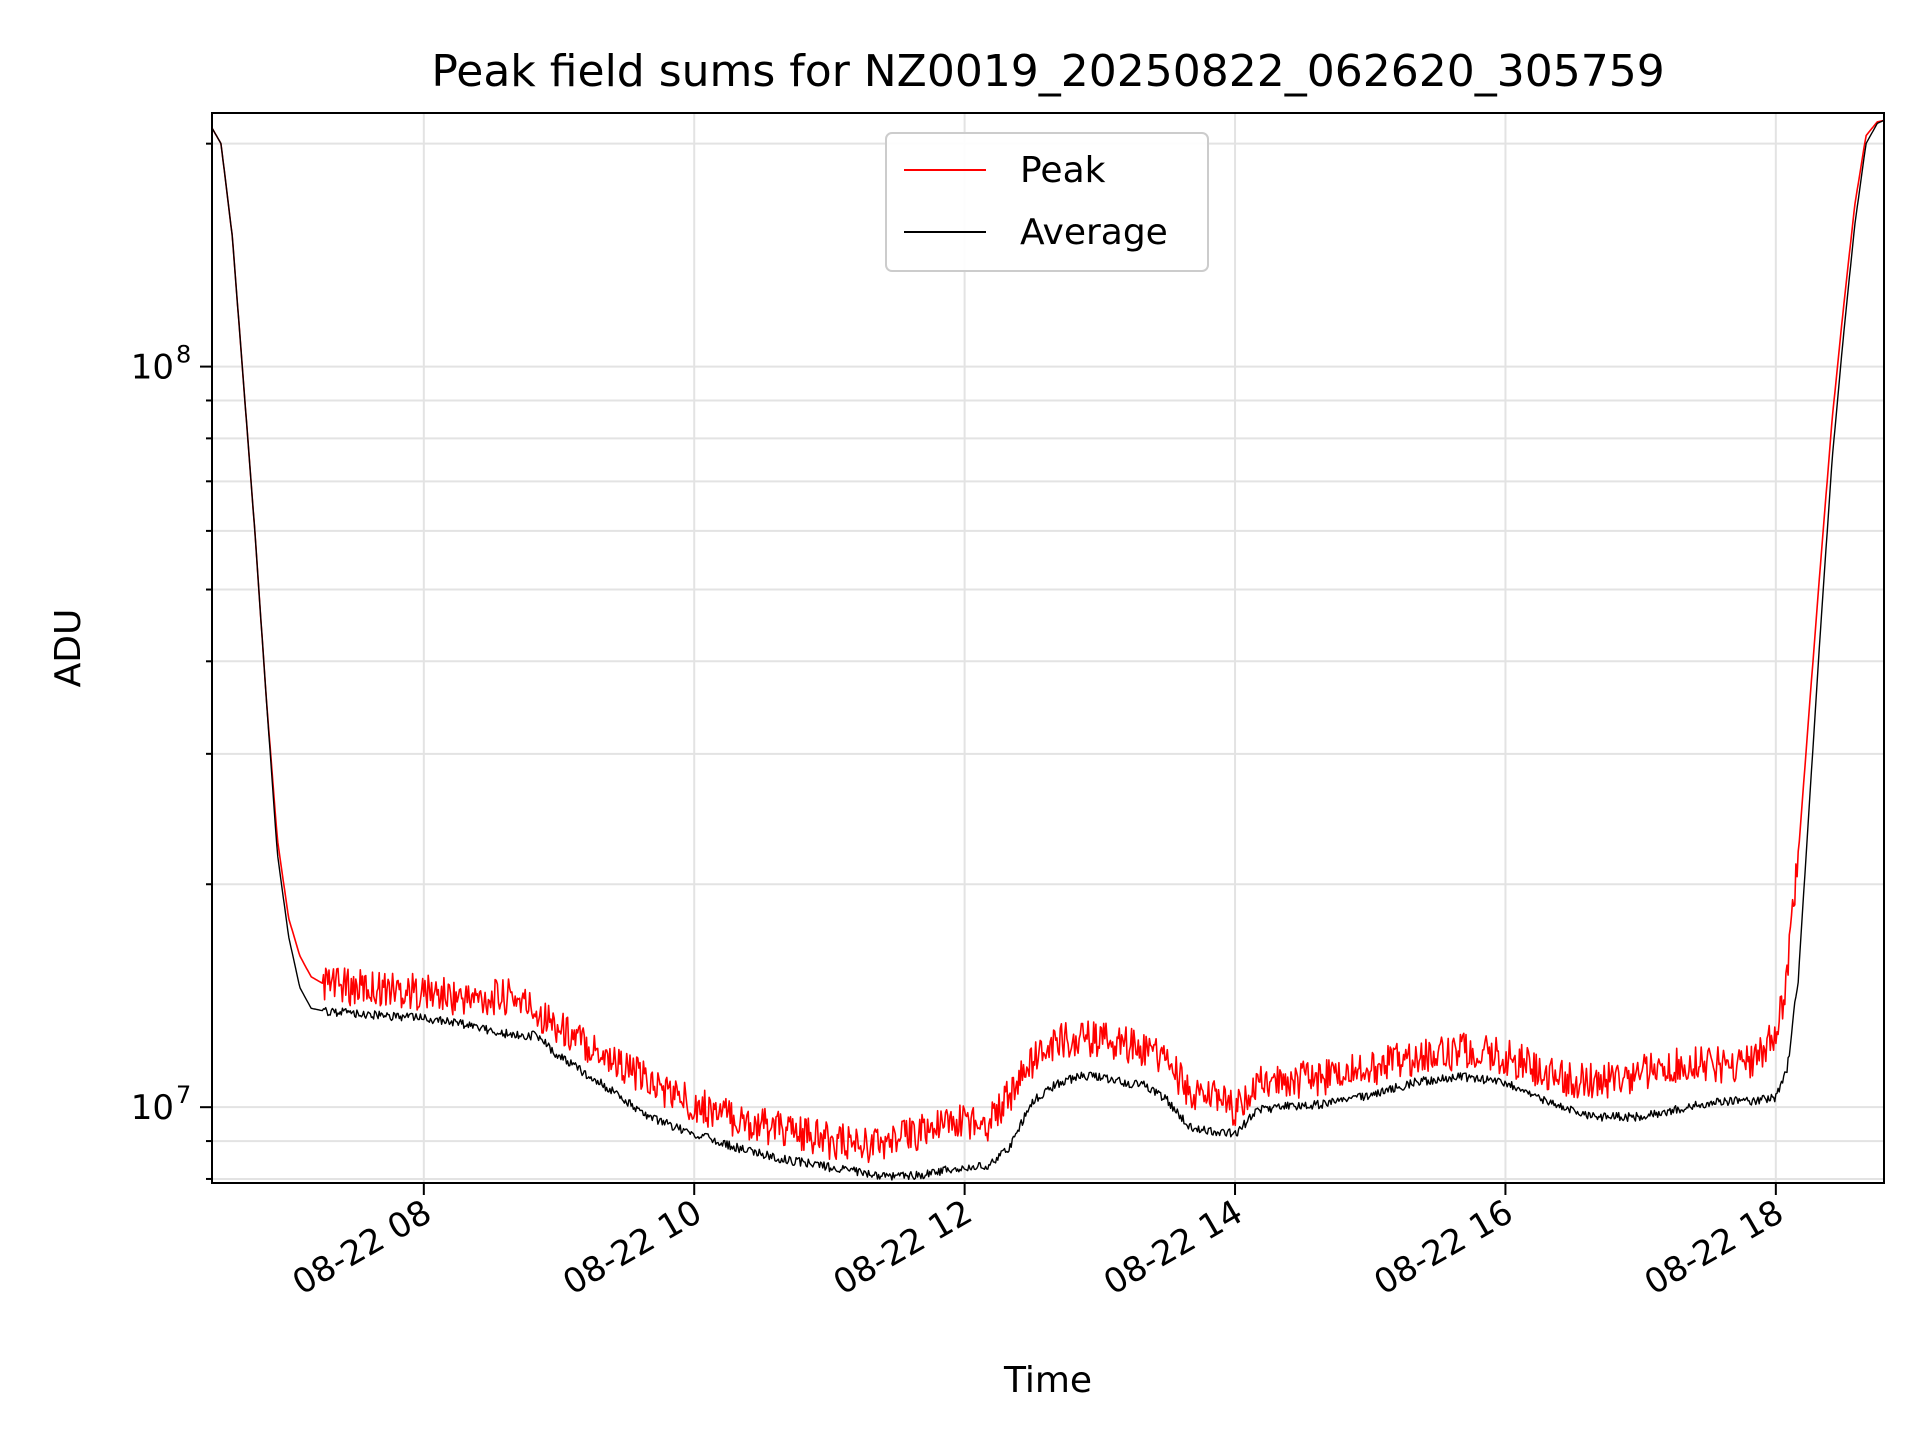 This screenshot has width=1920, height=1440. What do you see at coordinates (183, 355) in the screenshot?
I see `y-tick-label-exponent: 8` at bounding box center [183, 355].